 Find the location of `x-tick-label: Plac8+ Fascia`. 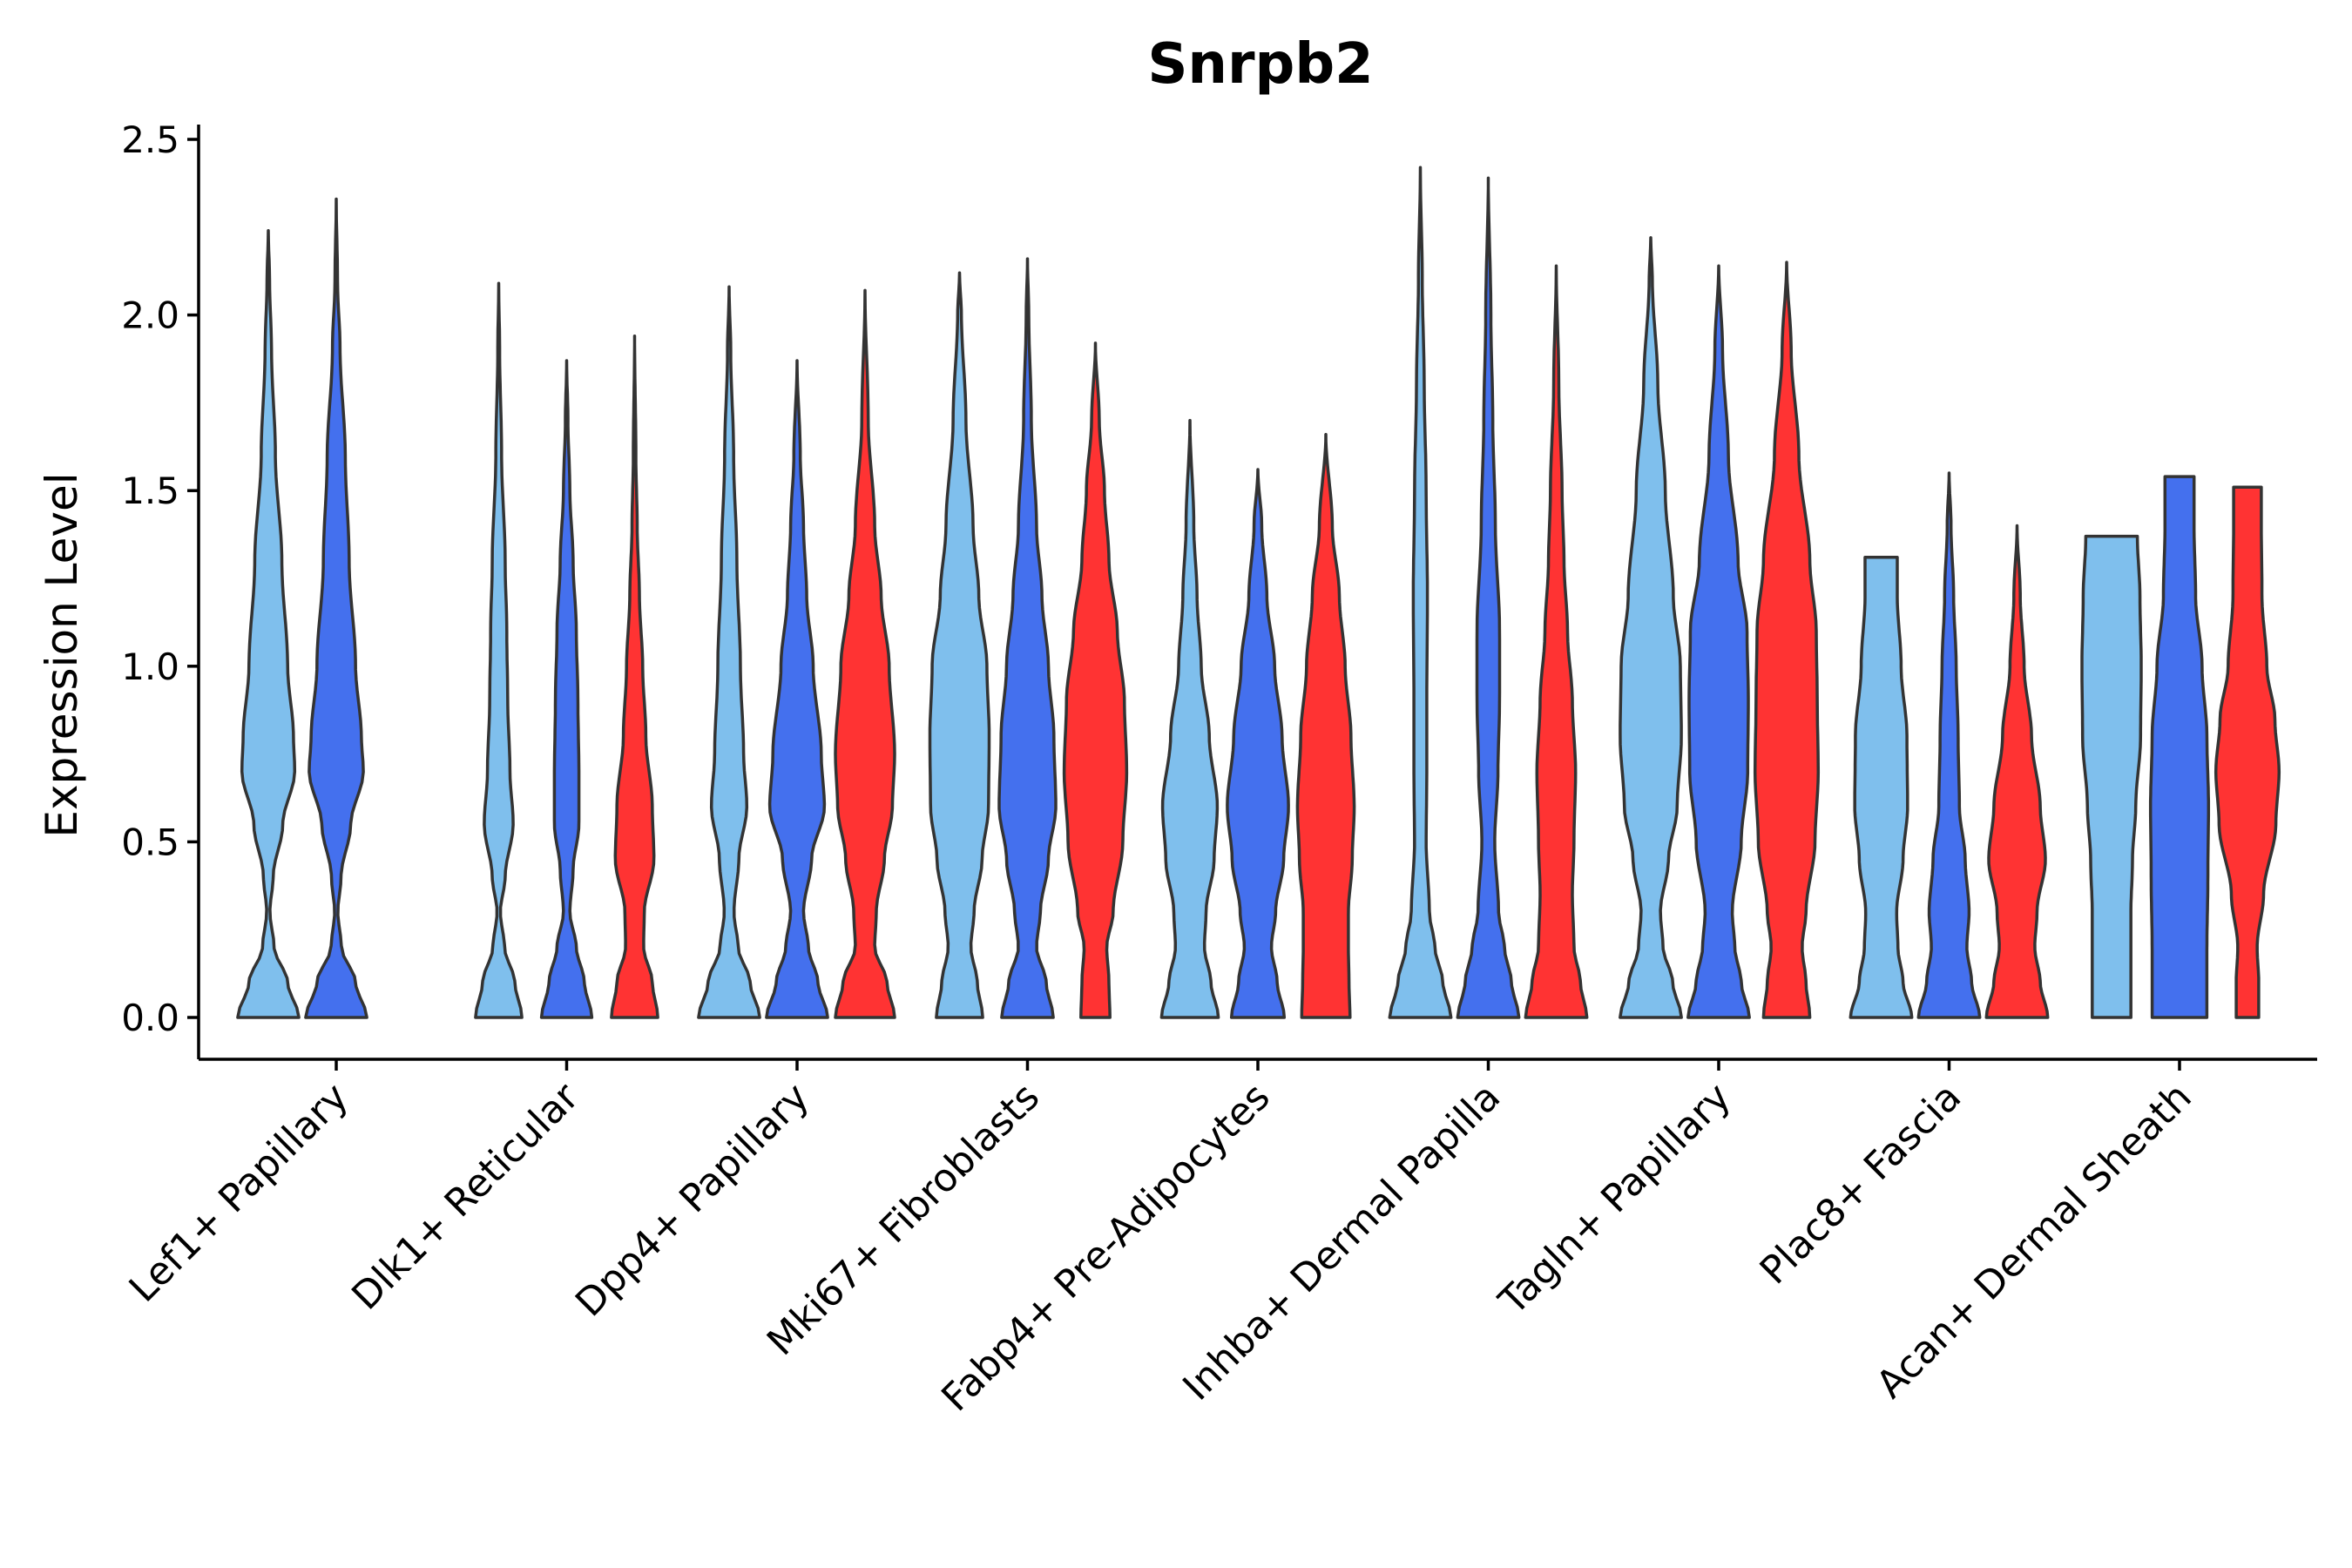

x-tick-label: Plac8+ Fascia is located at coordinates (1861, 1184).